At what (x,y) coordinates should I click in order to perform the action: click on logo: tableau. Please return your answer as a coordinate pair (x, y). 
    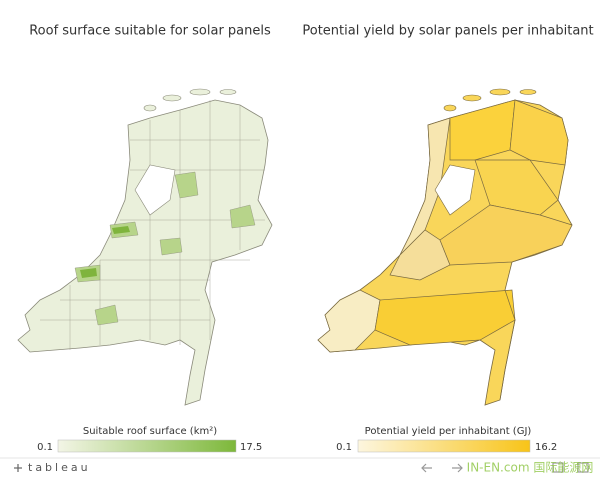
    Looking at the image, I should click on (59, 467).